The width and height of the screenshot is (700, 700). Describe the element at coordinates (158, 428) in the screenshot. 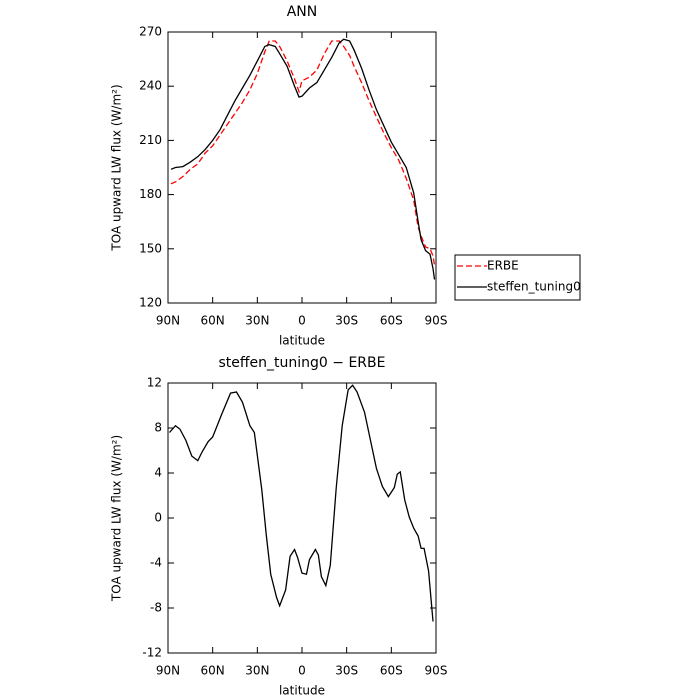

I see `y-tick-label: 8` at that location.